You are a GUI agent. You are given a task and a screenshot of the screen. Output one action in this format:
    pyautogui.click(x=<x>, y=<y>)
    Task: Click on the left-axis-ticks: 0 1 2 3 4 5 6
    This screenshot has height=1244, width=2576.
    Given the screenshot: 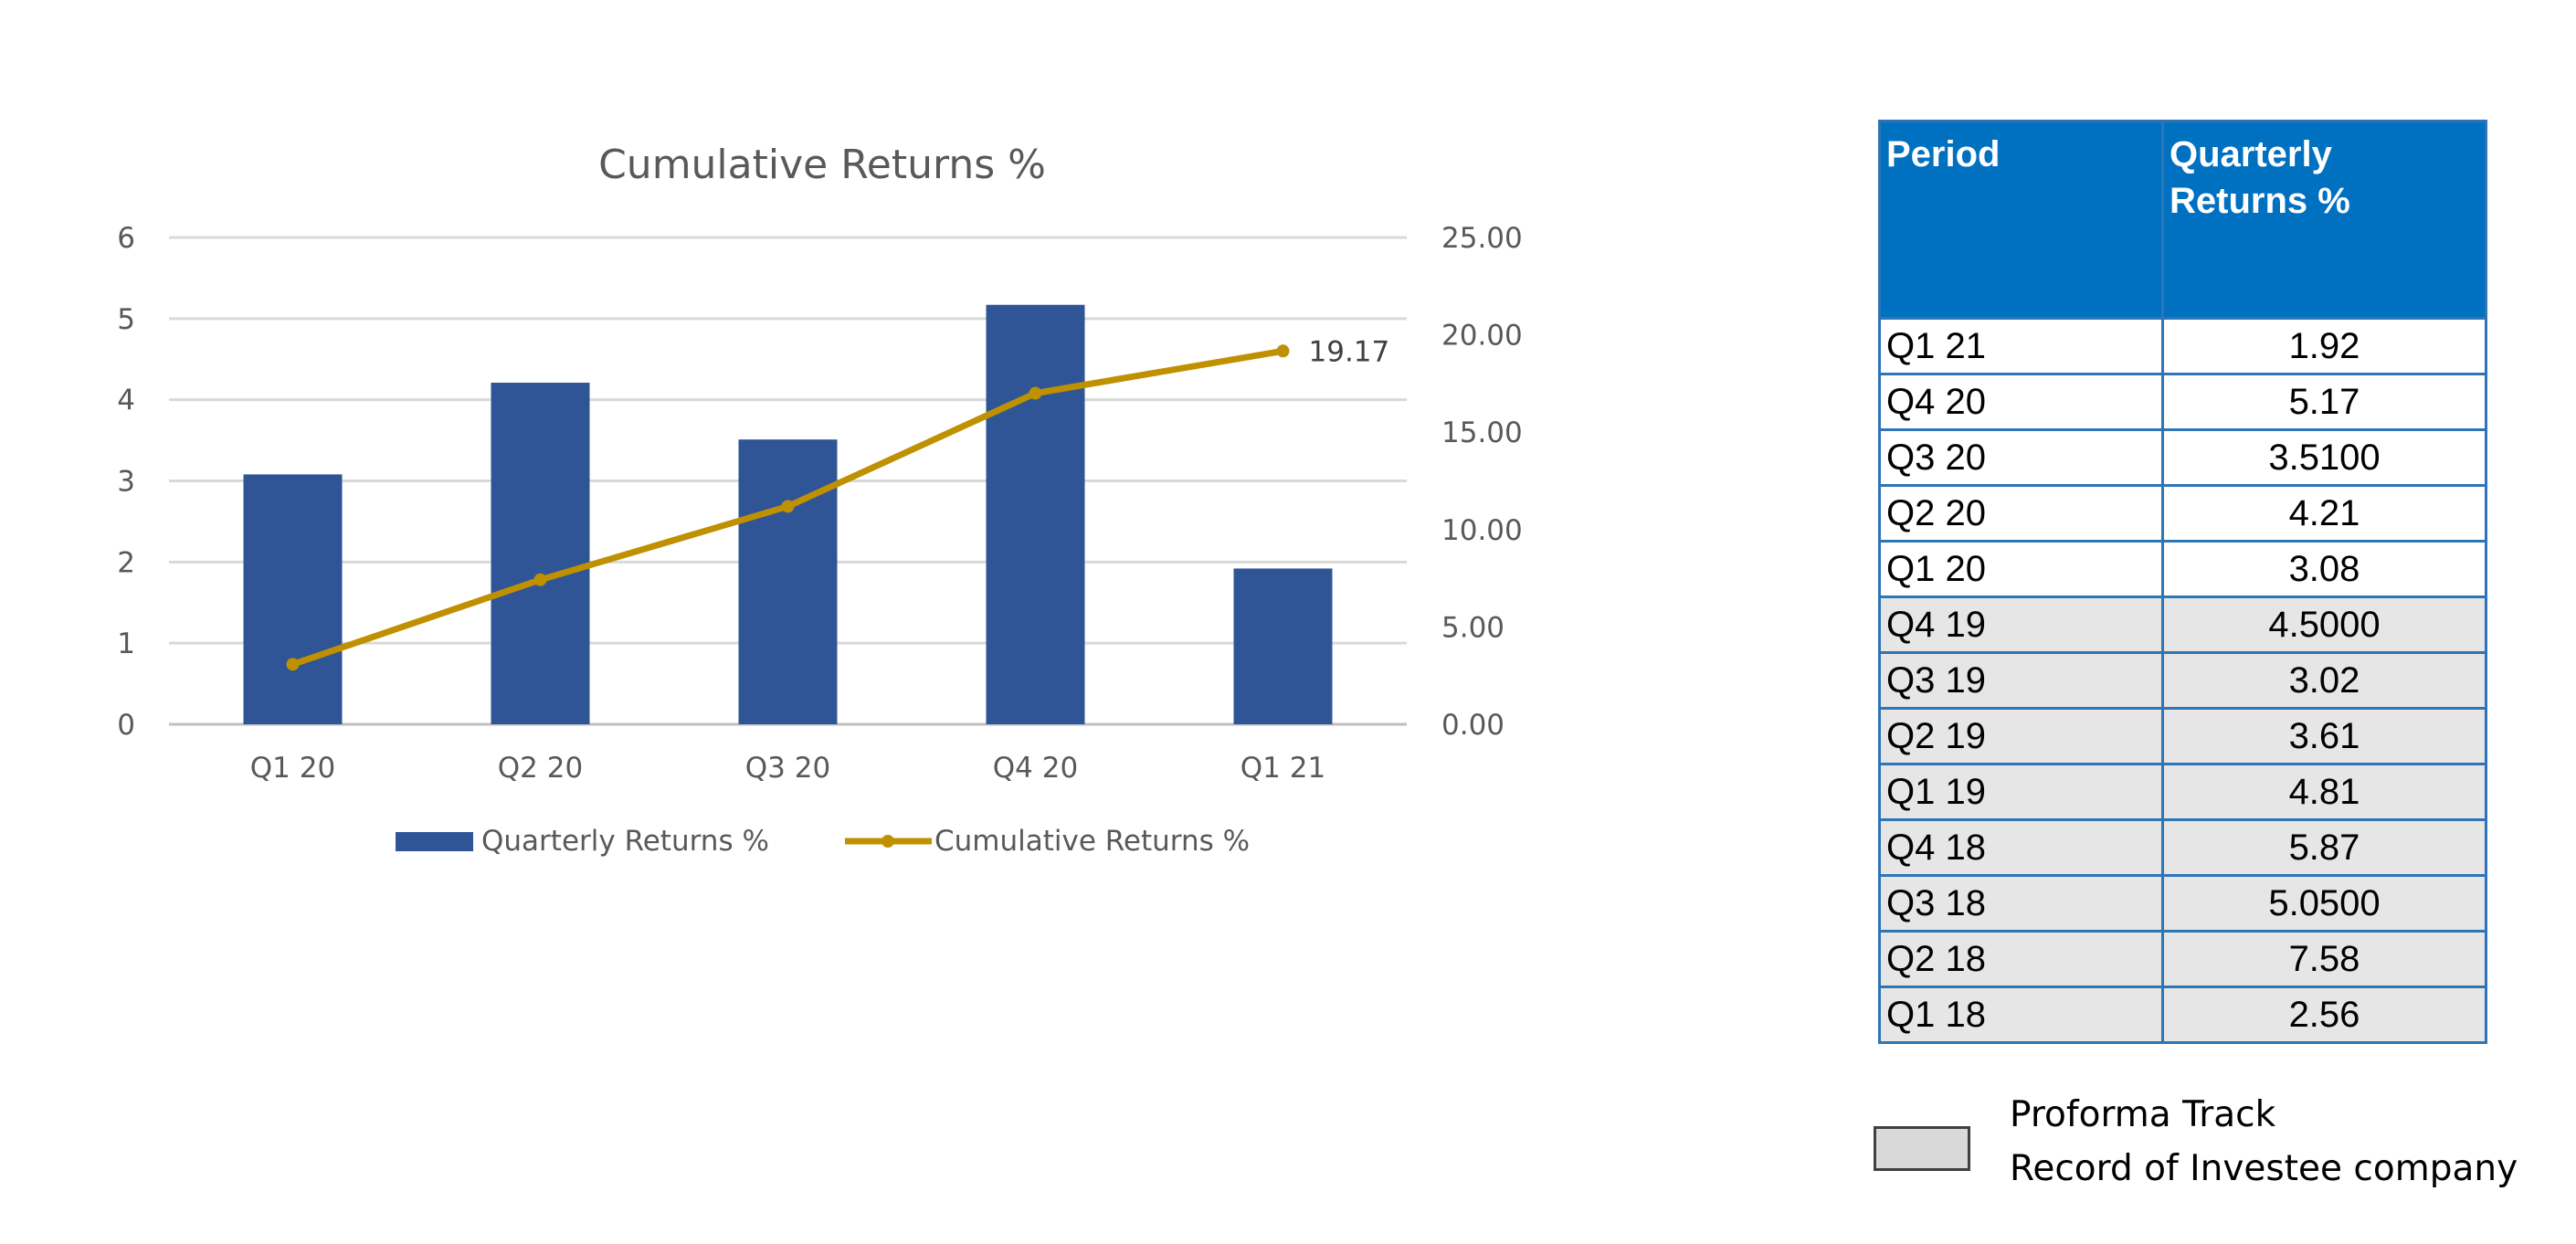 What is the action you would take?
    pyautogui.click(x=126, y=482)
    